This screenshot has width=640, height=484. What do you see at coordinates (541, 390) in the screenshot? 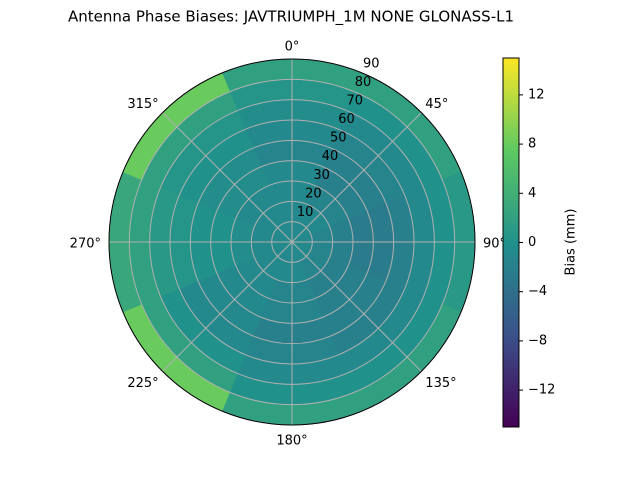
I see `colorbar-tick-label: −12` at bounding box center [541, 390].